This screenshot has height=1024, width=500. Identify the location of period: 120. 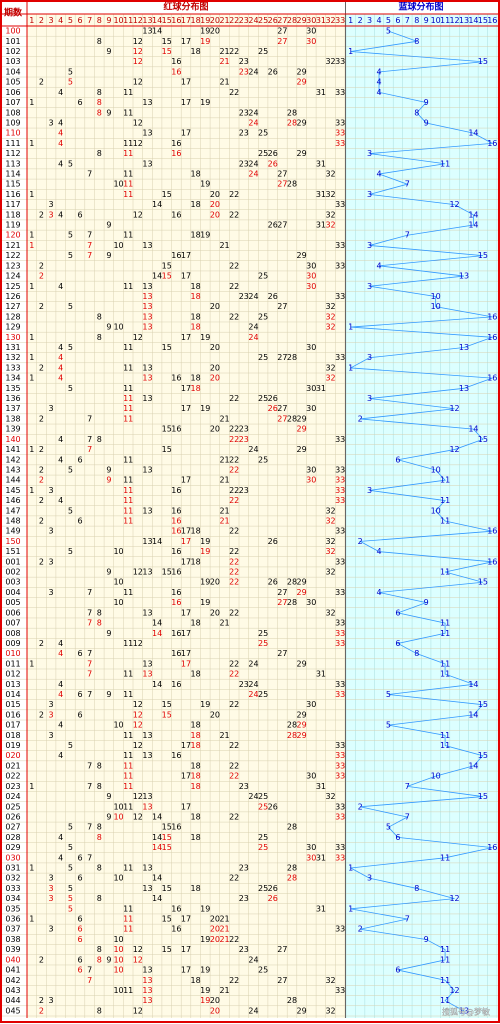
(12, 235).